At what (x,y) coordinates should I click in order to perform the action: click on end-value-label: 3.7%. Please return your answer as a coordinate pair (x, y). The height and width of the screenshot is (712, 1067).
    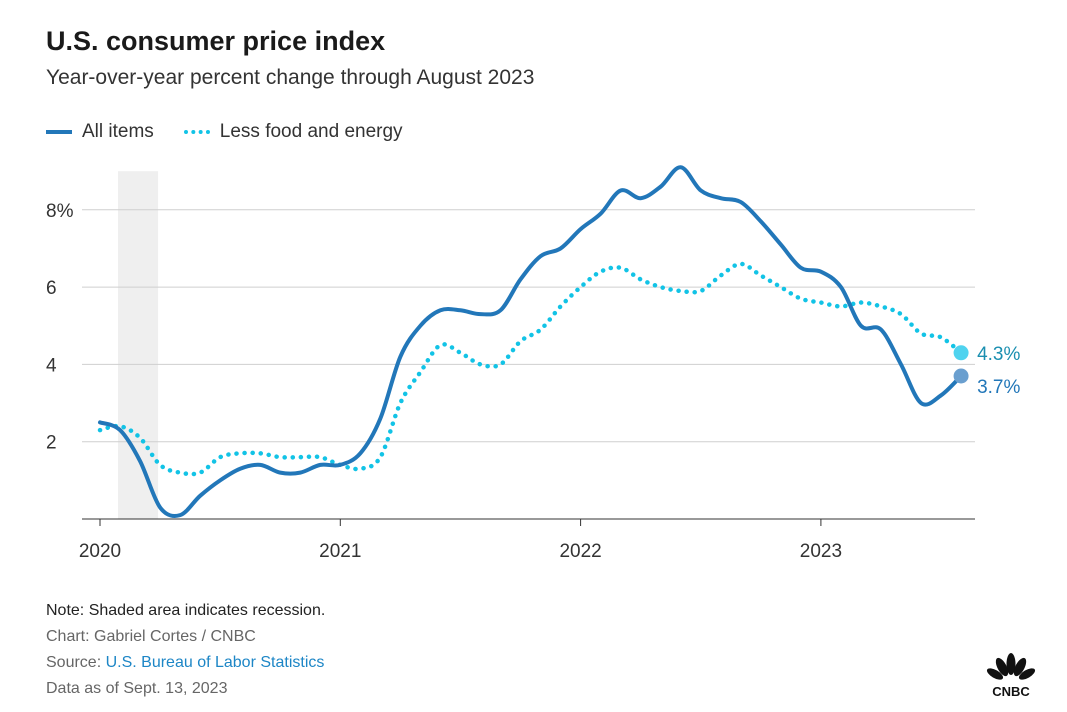
    Looking at the image, I should click on (998, 387).